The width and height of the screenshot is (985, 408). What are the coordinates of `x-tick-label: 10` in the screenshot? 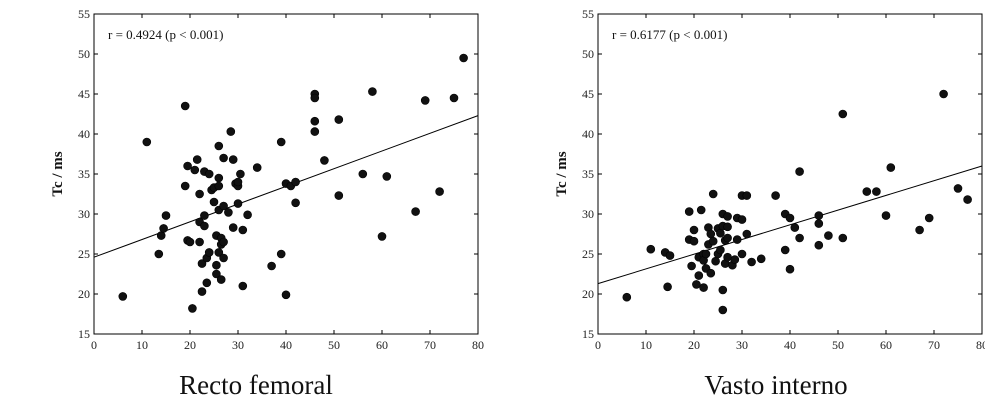 It's located at (646, 345).